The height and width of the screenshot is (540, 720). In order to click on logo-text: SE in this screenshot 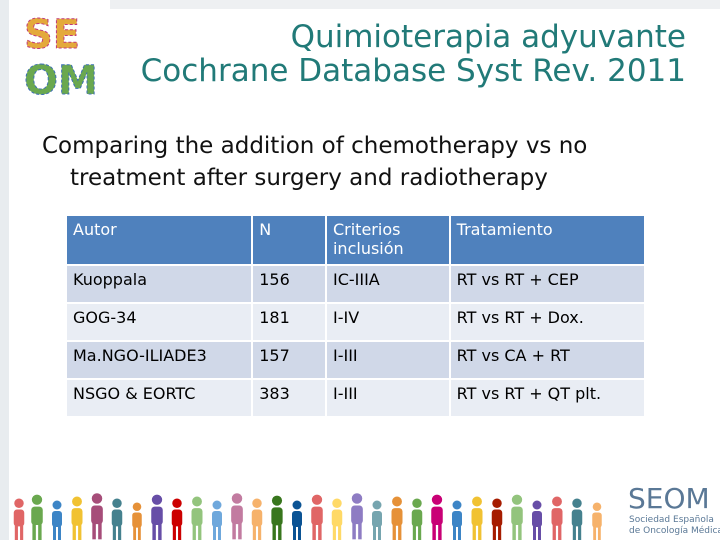, I will do `click(52, 35)`.